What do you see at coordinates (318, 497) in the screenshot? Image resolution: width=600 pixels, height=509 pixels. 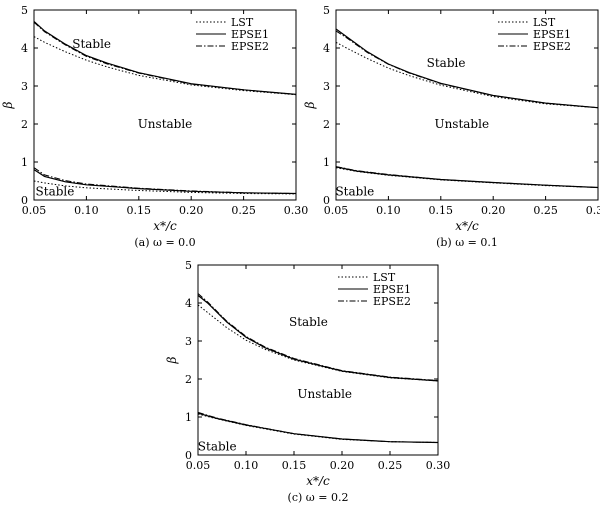 I see `chart-caption: (c) ω = 0.2` at bounding box center [318, 497].